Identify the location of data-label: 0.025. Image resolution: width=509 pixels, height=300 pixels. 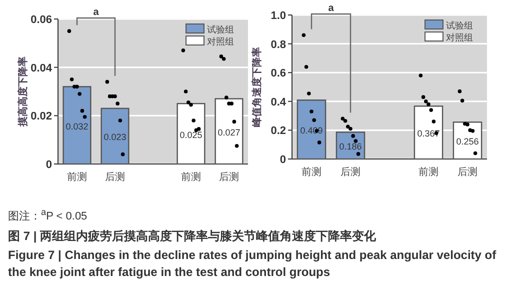
(191, 135).